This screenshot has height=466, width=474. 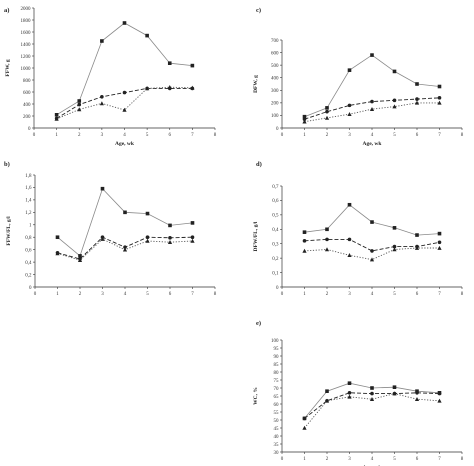 I want to click on y-tick-label: 1600, so click(x=26, y=33).